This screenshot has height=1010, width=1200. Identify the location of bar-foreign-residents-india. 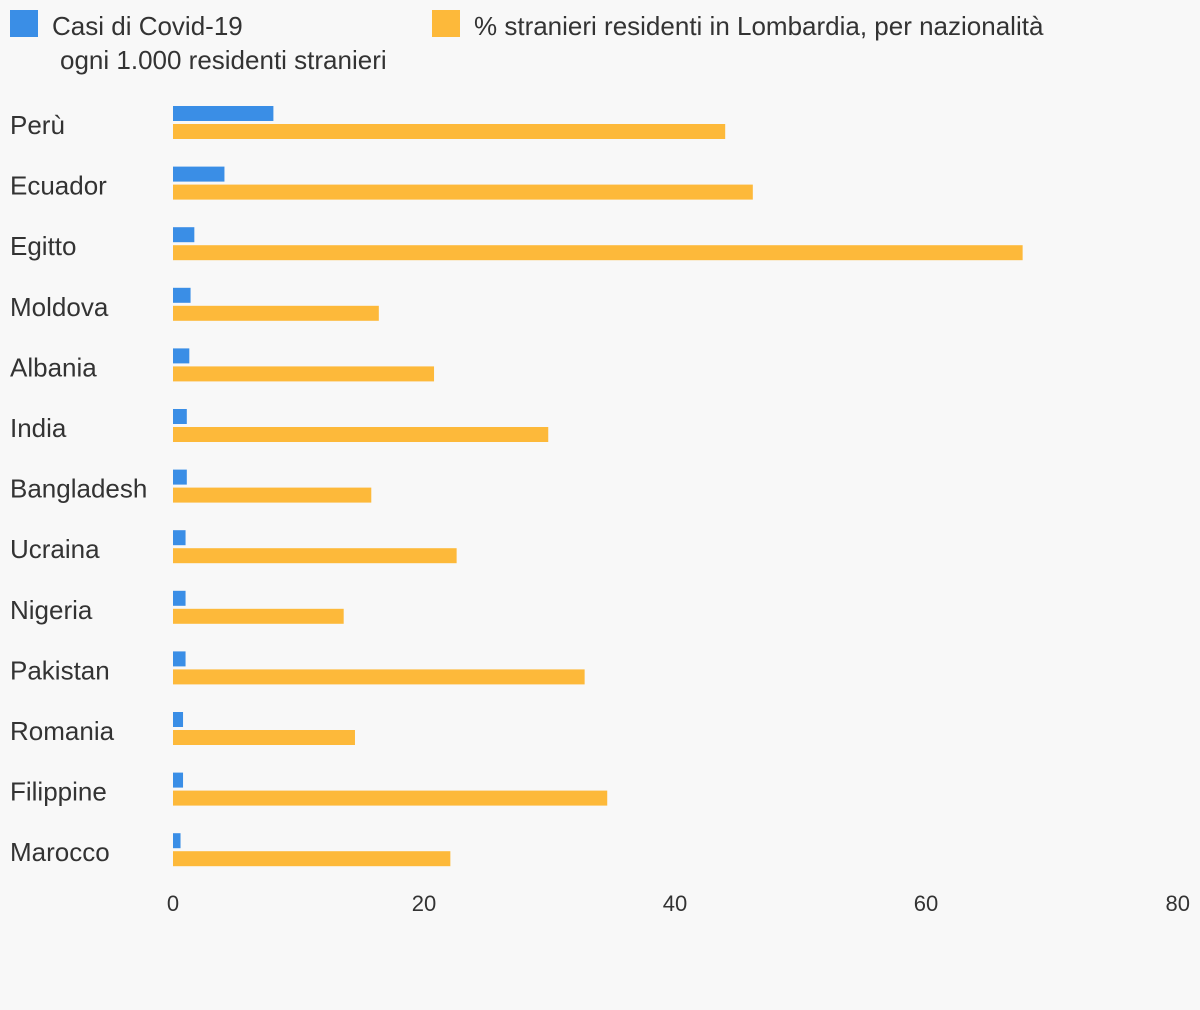
(361, 434).